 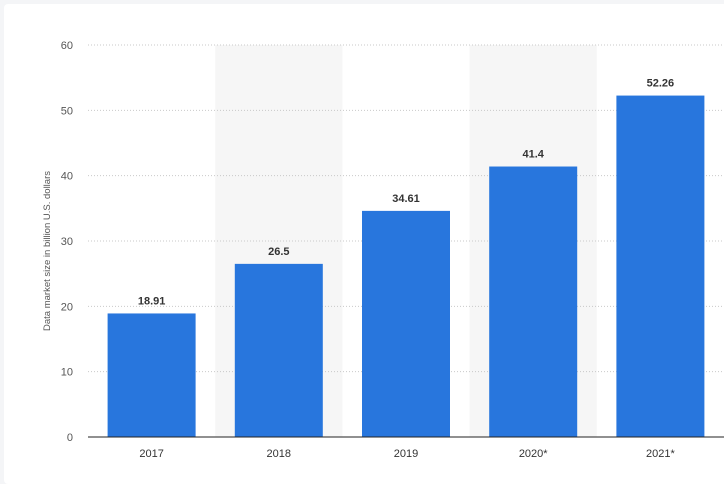 What do you see at coordinates (278, 252) in the screenshot?
I see `value-label-2018: 26.5` at bounding box center [278, 252].